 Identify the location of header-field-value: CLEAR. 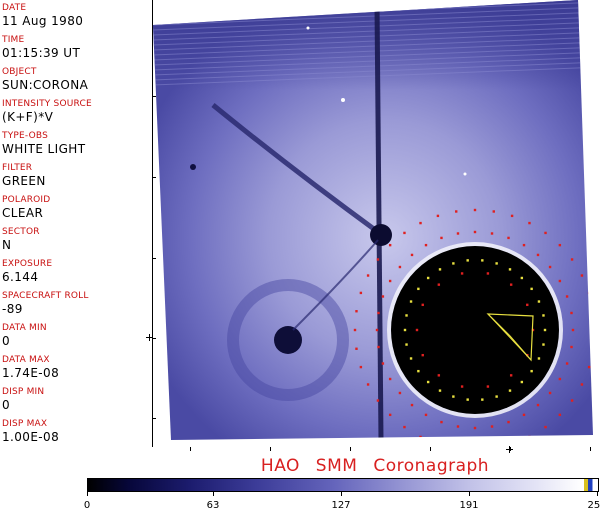
(23, 213).